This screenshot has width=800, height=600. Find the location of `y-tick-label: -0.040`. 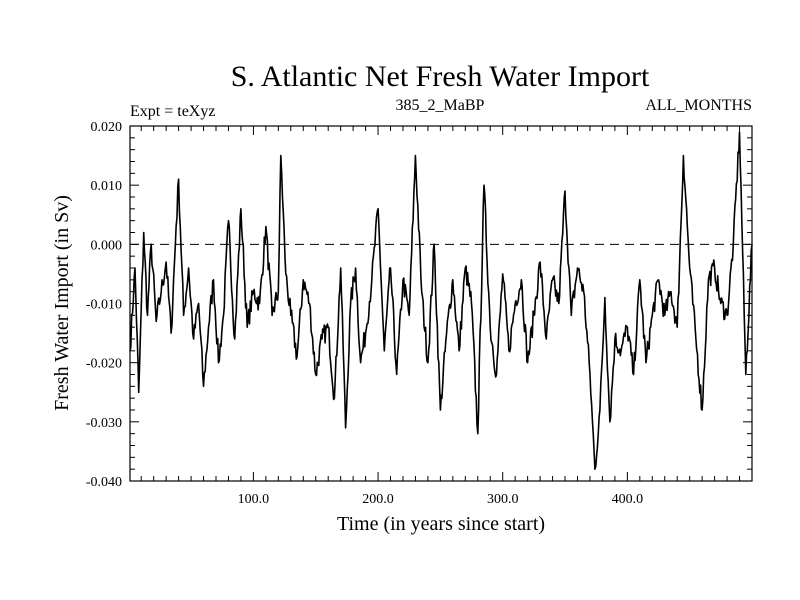

y-tick-label: -0.040 is located at coordinates (104, 482).